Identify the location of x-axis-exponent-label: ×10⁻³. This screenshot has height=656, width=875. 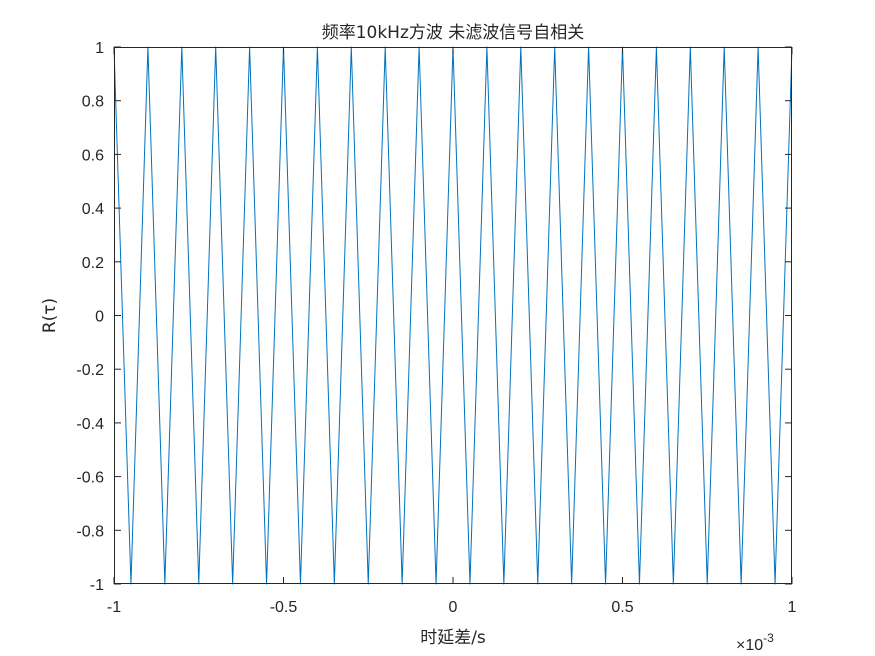
(755, 642).